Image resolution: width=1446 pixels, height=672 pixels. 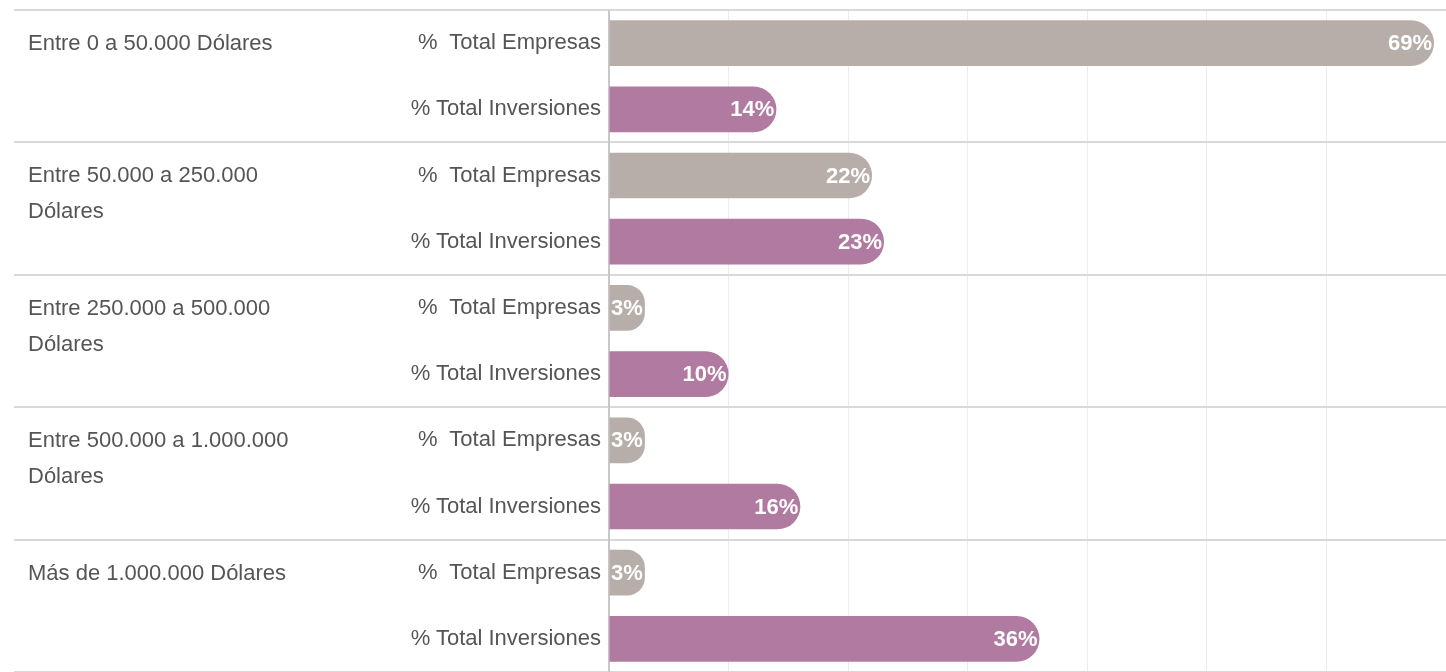 What do you see at coordinates (157, 572) in the screenshot?
I see `y-tick-label: Más de 1.000.000 Dólares` at bounding box center [157, 572].